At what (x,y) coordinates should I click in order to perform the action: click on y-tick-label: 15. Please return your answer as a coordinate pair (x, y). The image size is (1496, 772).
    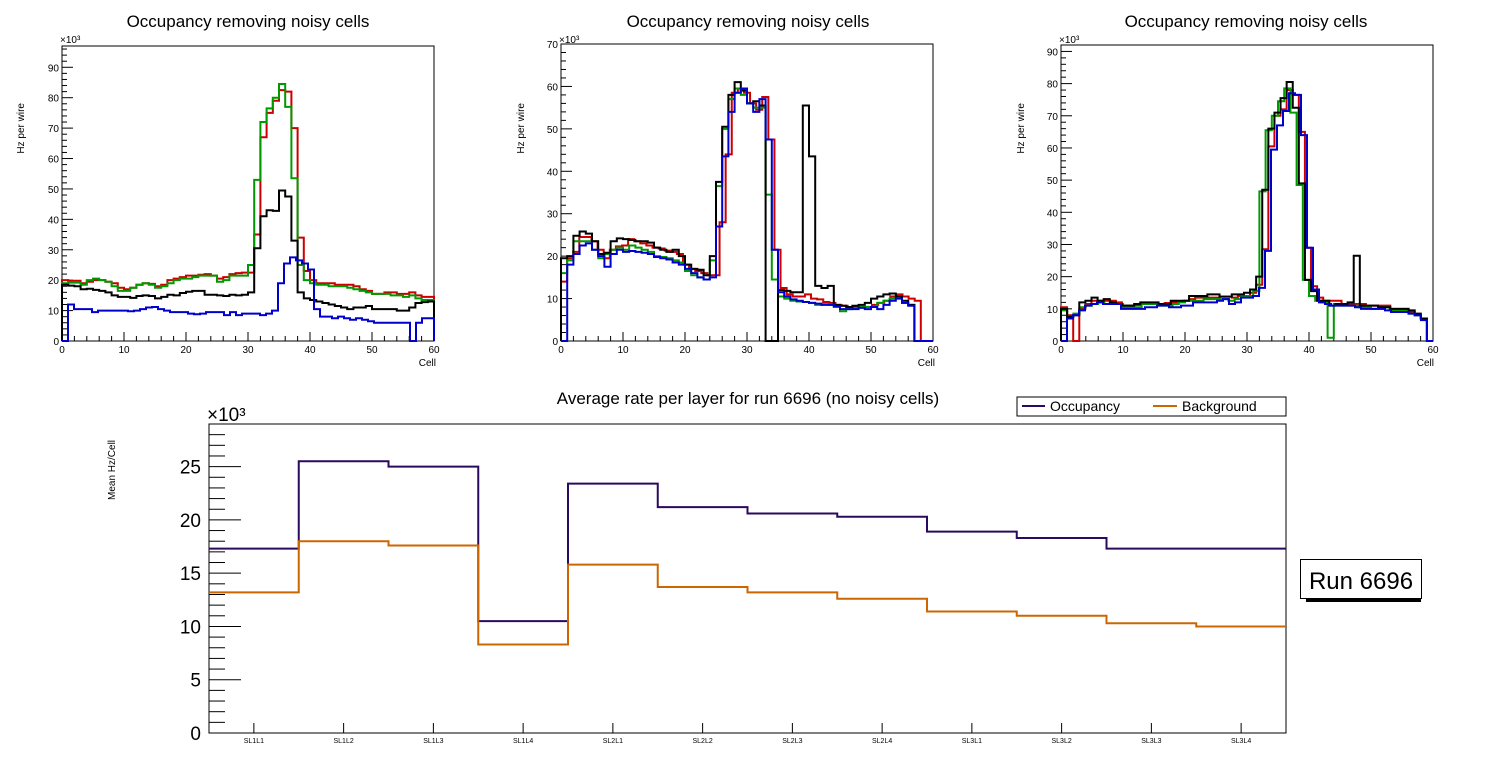
    Looking at the image, I should click on (190, 574).